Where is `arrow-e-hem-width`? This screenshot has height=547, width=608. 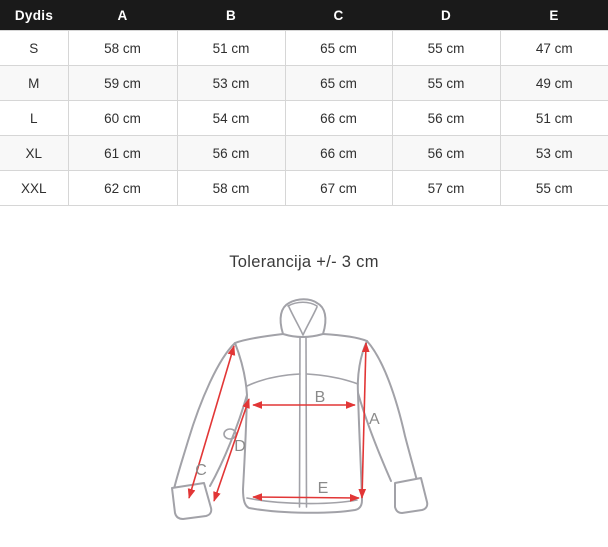
arrow-e-hem-width is located at coordinates (306, 497).